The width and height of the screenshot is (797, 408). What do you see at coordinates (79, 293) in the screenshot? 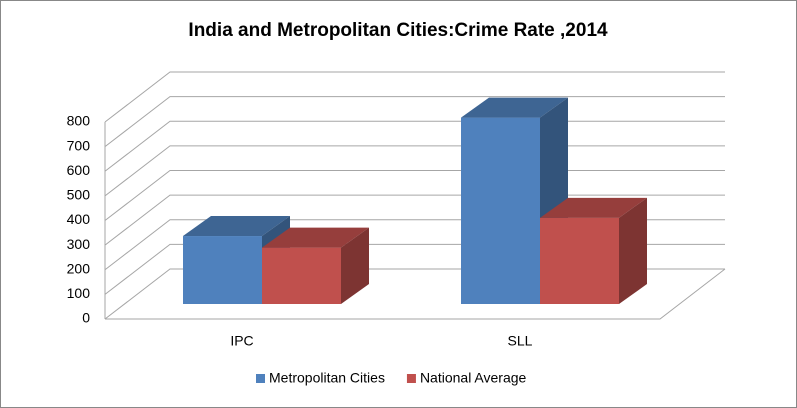
I see `y-tick-label: 100` at bounding box center [79, 293].